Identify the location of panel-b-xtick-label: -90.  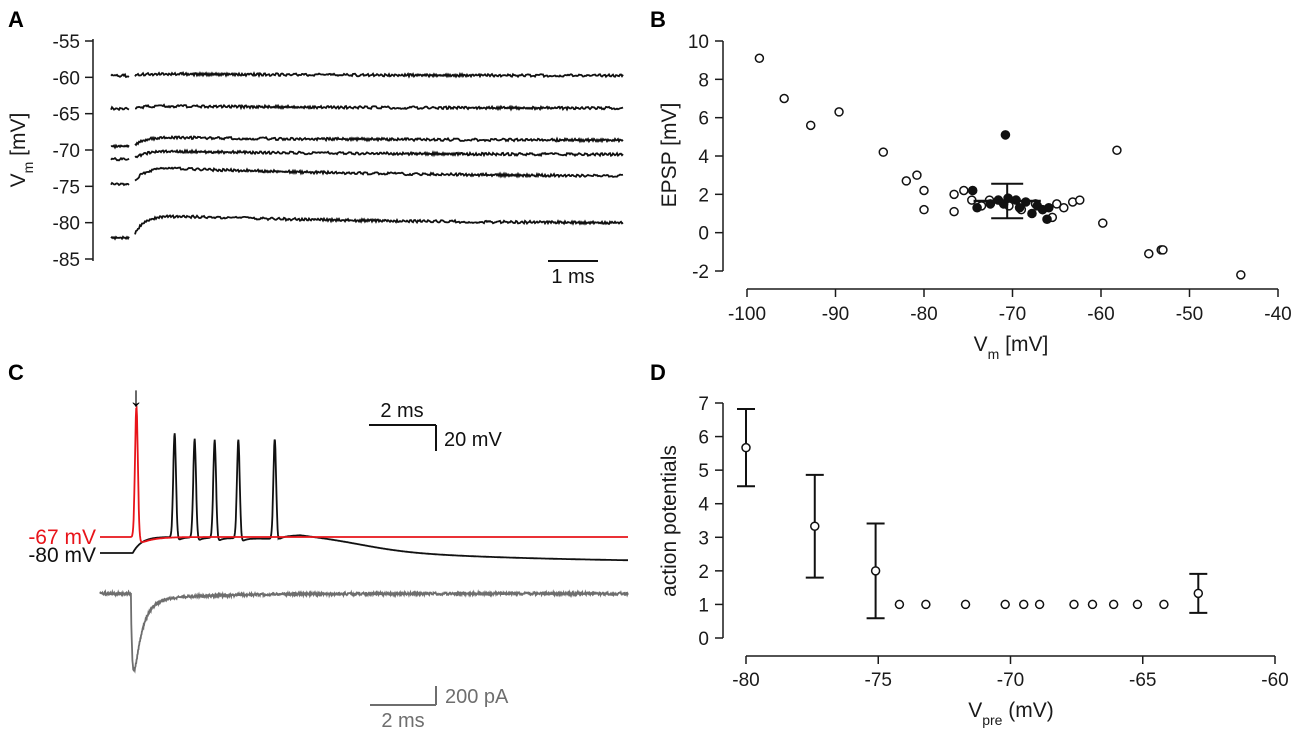
(835, 314).